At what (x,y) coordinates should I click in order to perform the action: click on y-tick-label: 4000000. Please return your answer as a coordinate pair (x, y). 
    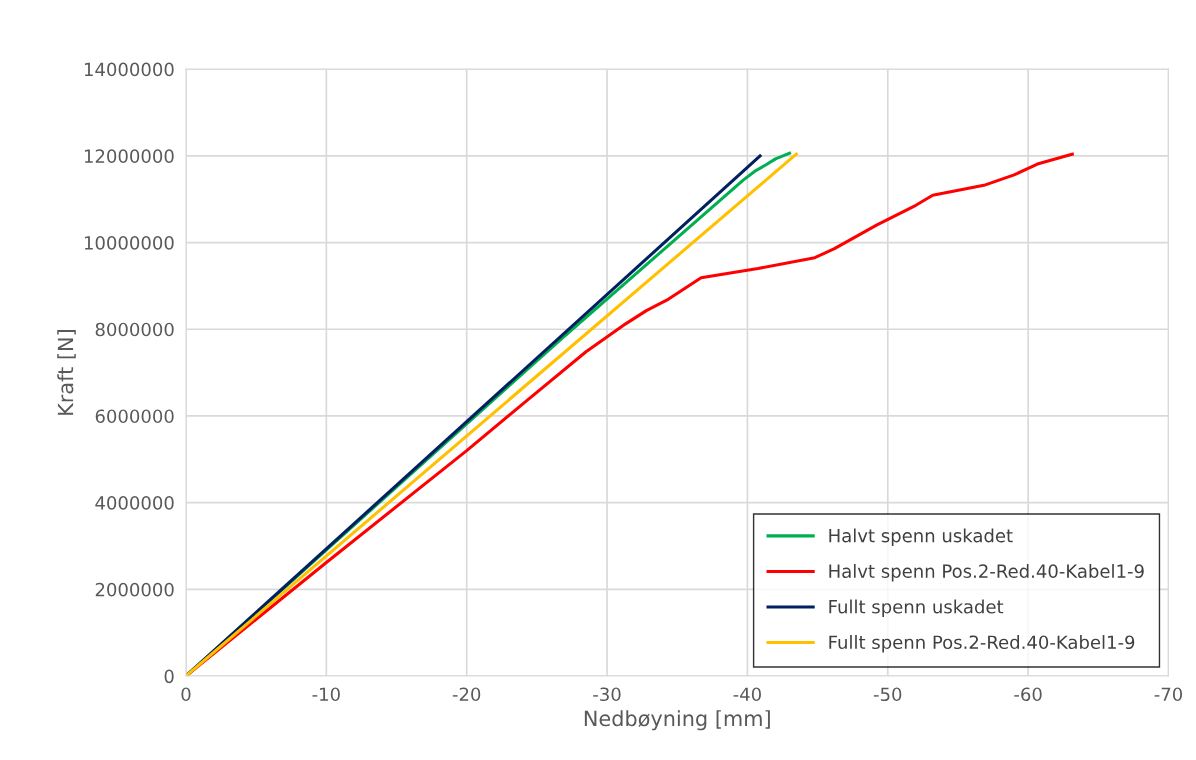
    Looking at the image, I should click on (134, 503).